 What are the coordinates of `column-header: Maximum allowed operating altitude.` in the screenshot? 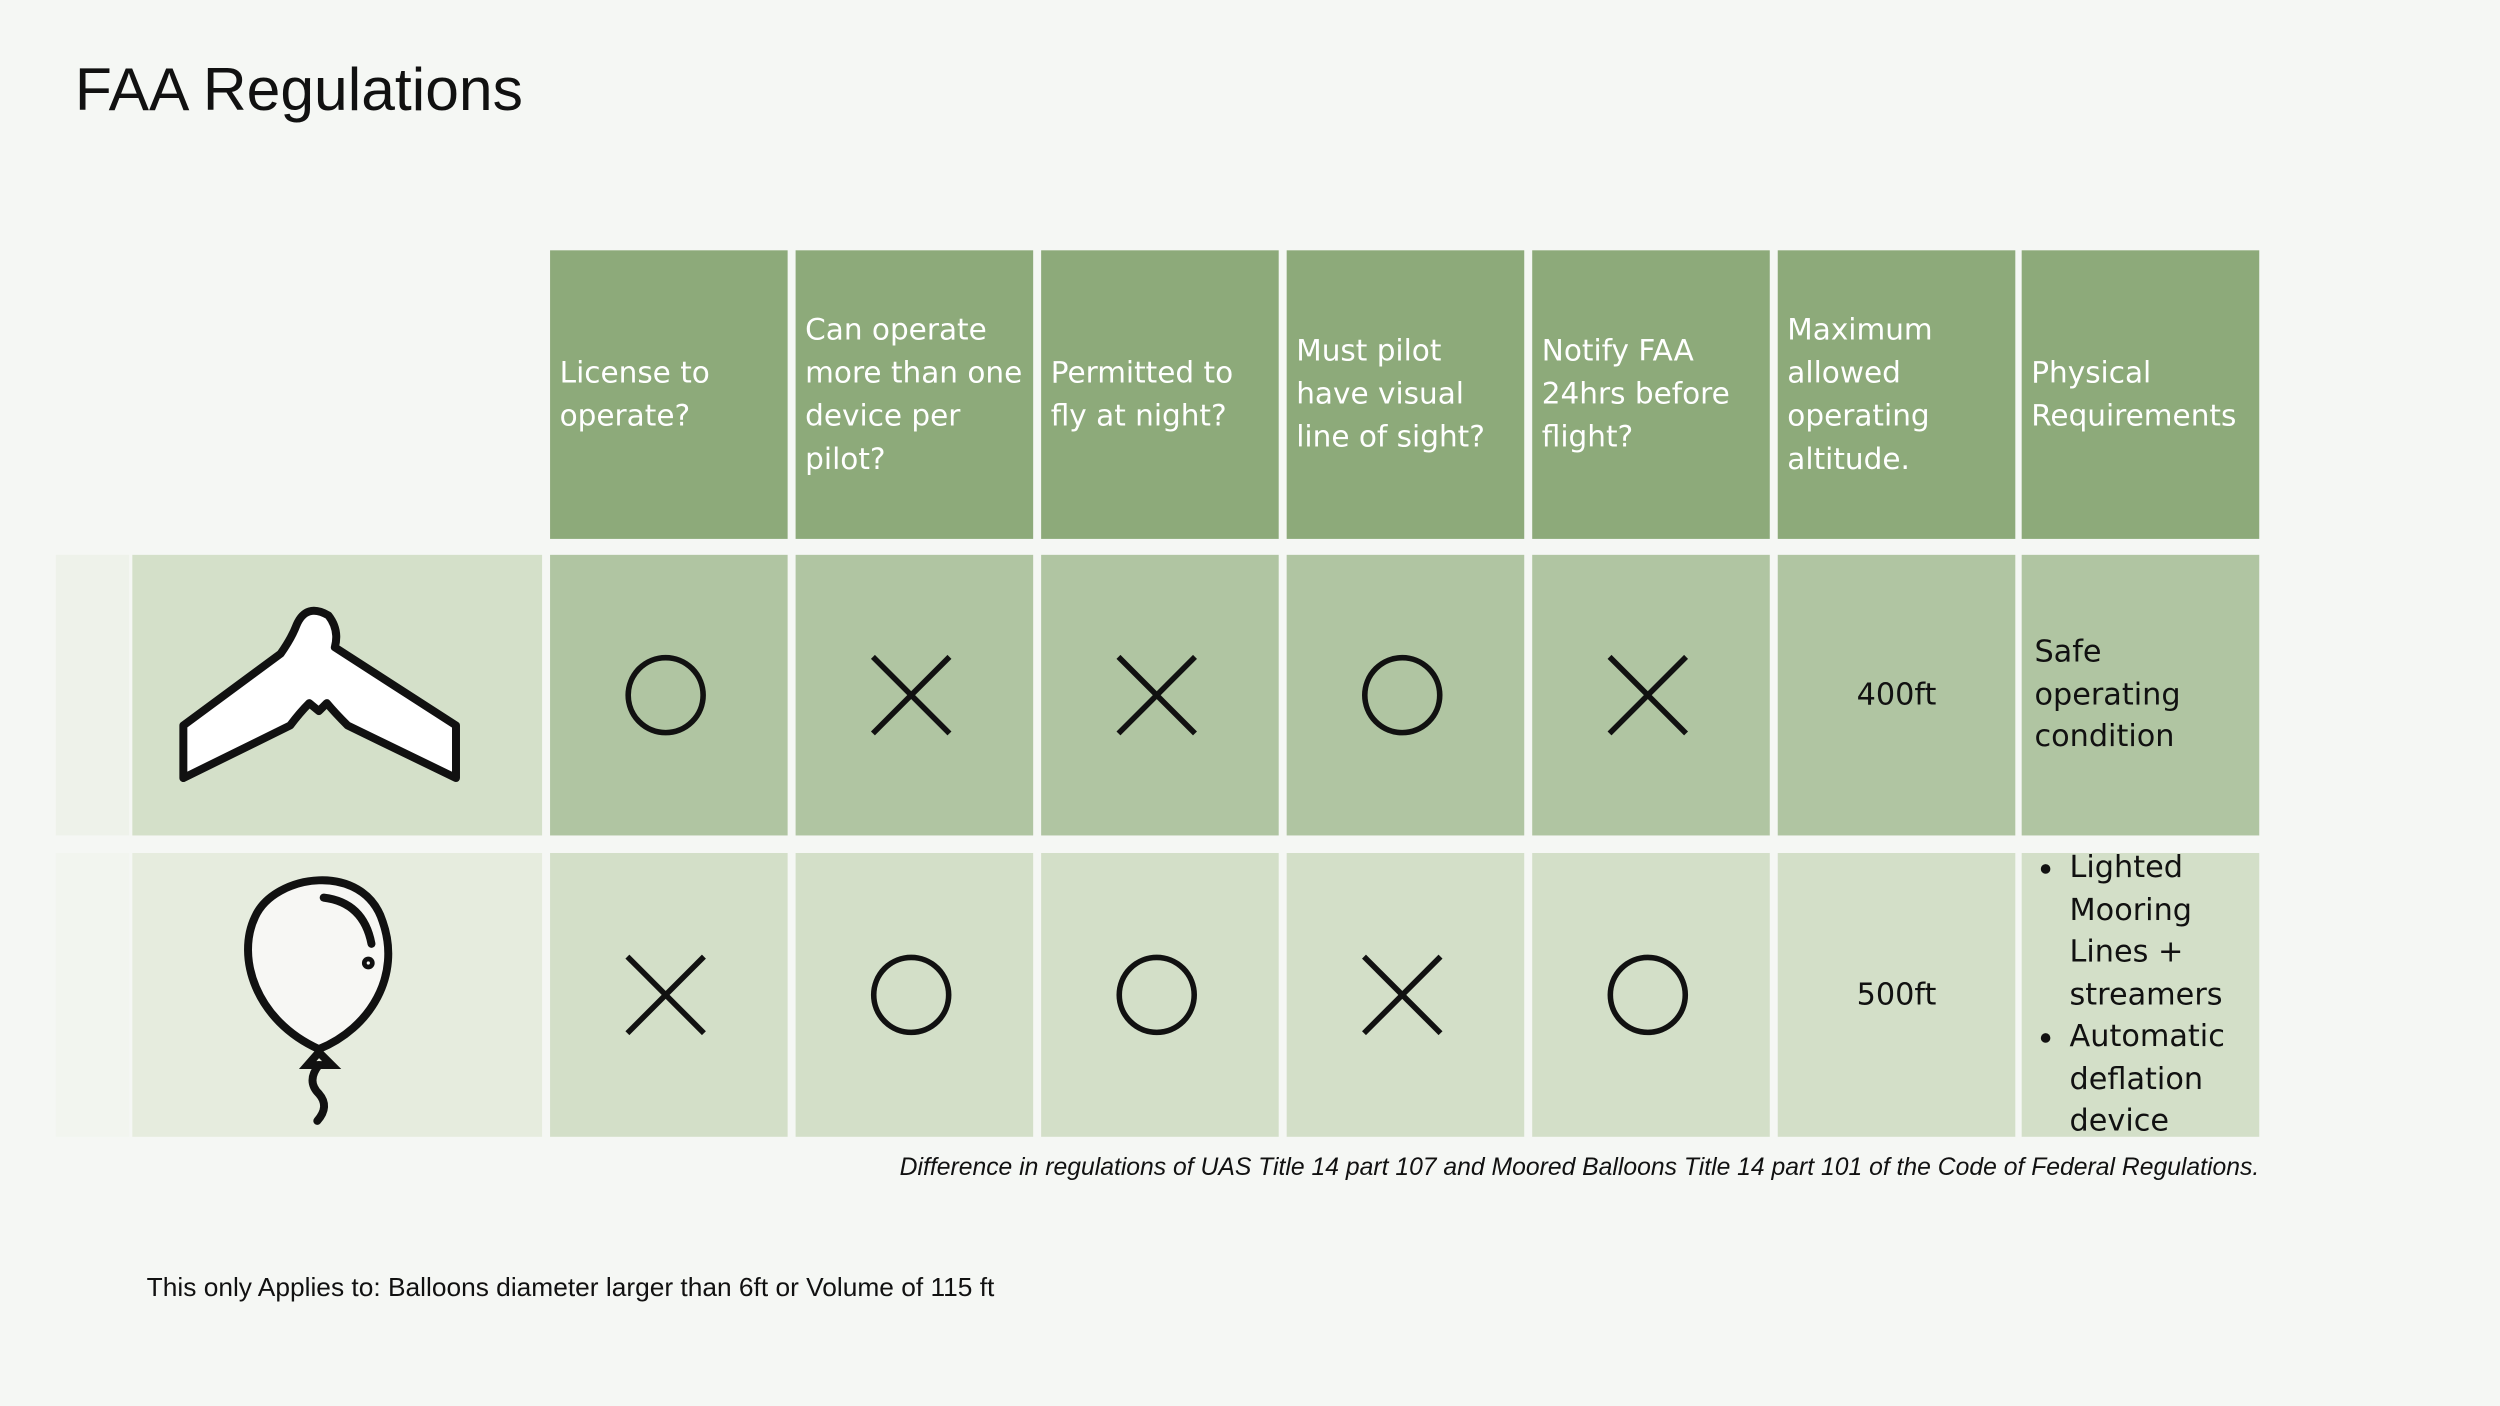 It's located at (1896, 394).